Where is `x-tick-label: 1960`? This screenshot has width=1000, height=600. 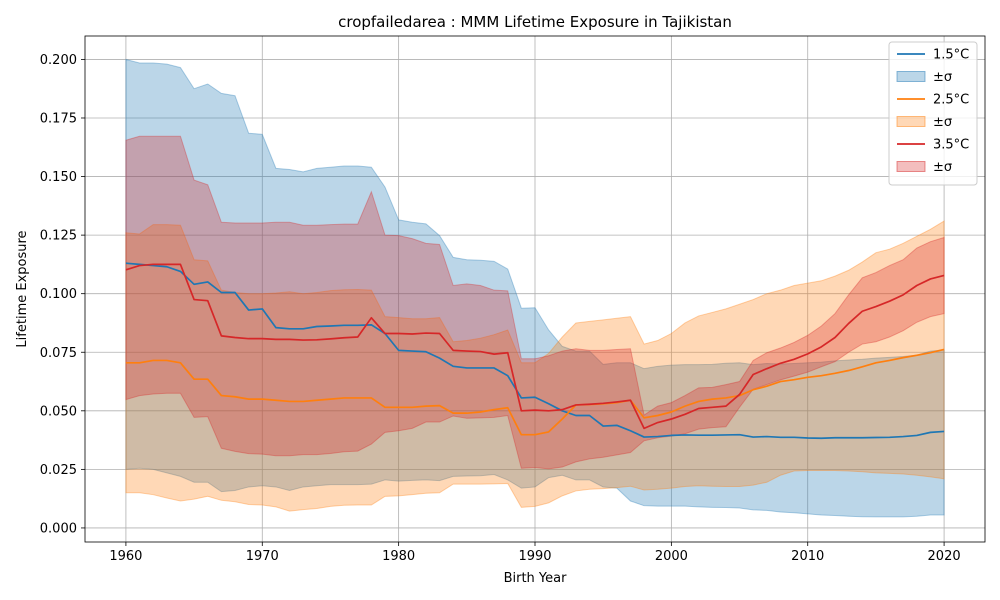 x-tick-label: 1960 is located at coordinates (125, 556).